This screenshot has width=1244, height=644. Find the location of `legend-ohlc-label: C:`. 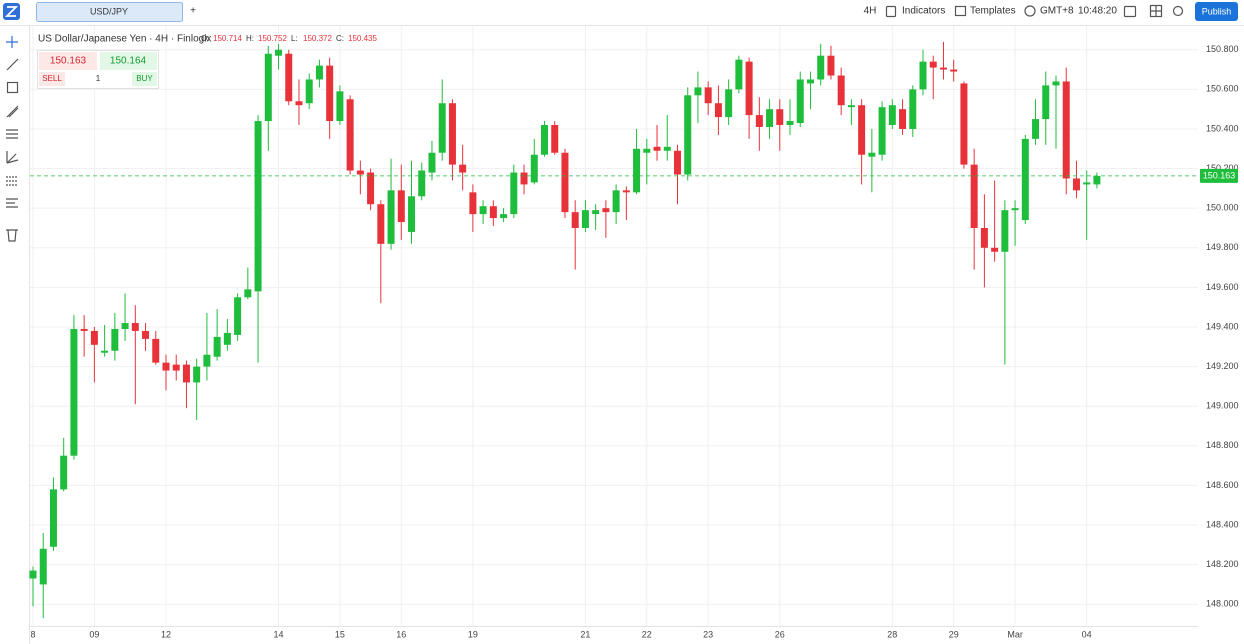

legend-ohlc-label: C: is located at coordinates (340, 38).